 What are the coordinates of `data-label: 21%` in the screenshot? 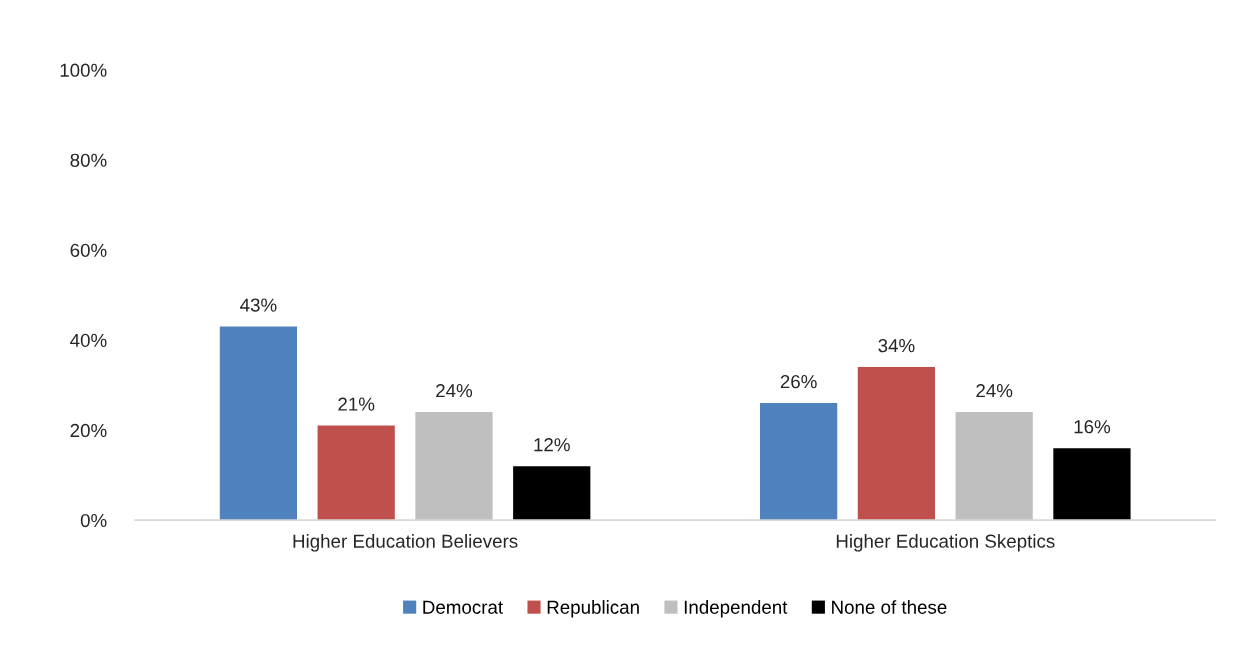 It's located at (356, 404).